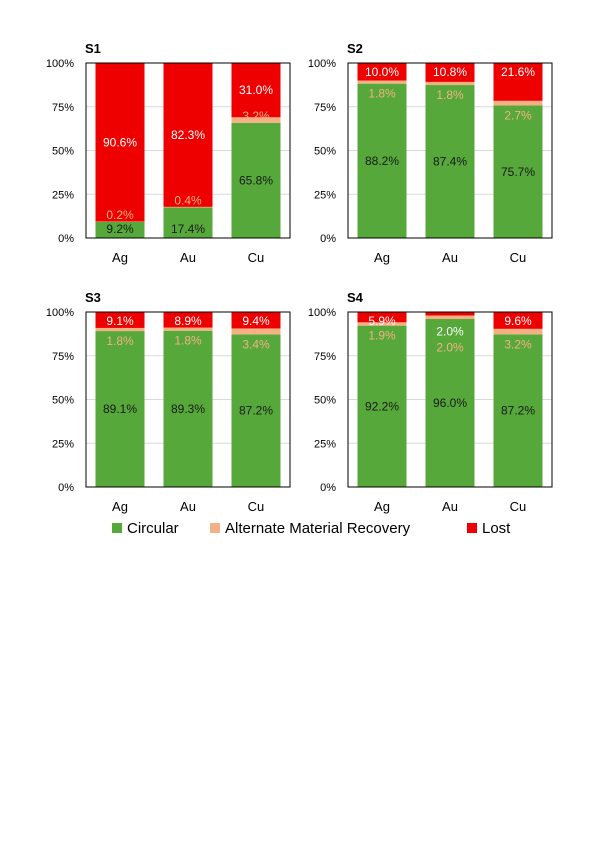 Image resolution: width=595 pixels, height=842 pixels. Describe the element at coordinates (318, 528) in the screenshot. I see `legend-label-alternate: Alternate Material Recovery` at that location.